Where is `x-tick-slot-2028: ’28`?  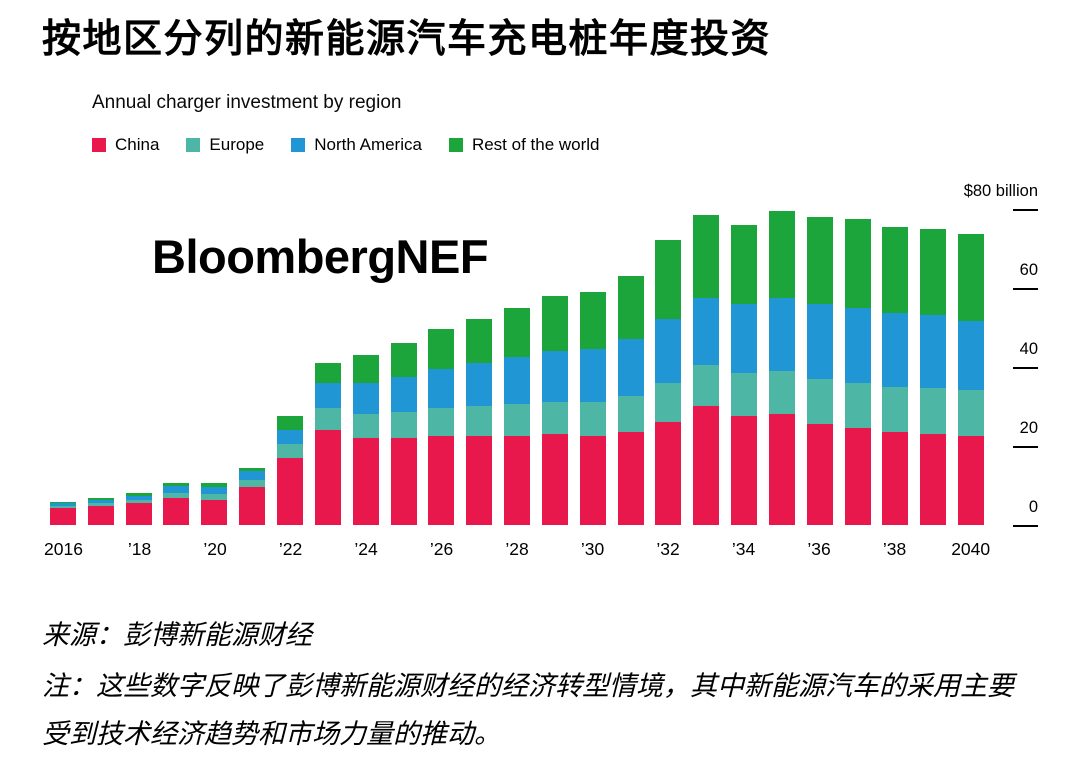
x-tick-slot-2028: ’28 is located at coordinates (517, 549).